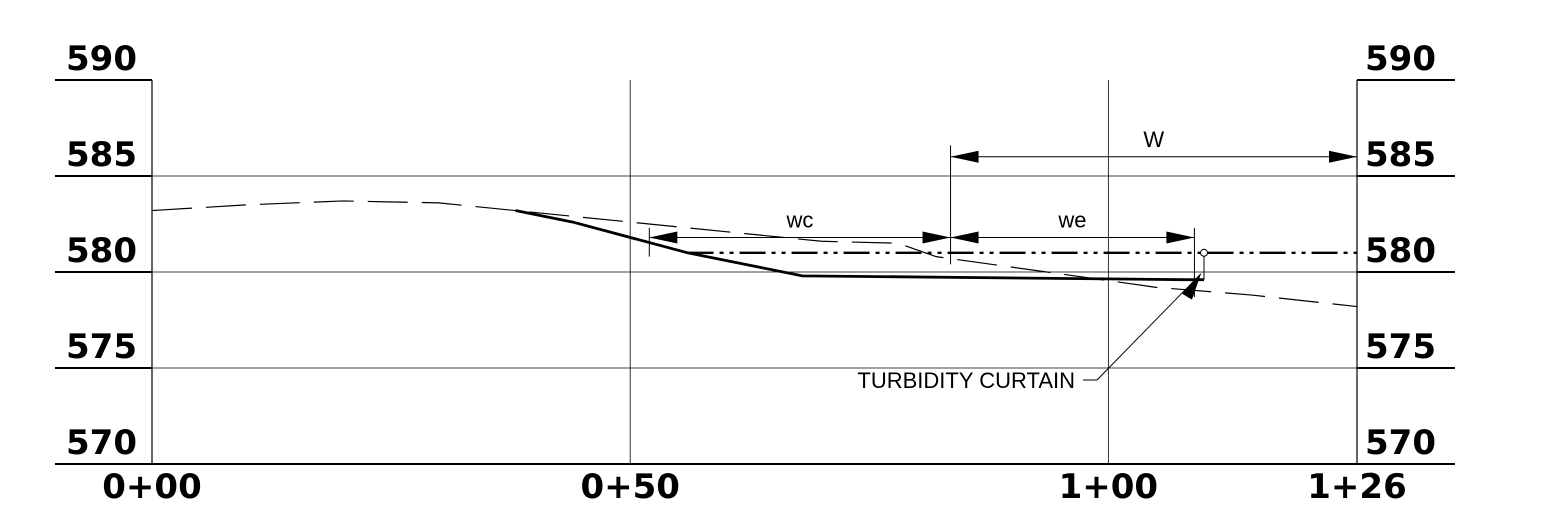  I want to click on curtain-float, so click(1203, 252).